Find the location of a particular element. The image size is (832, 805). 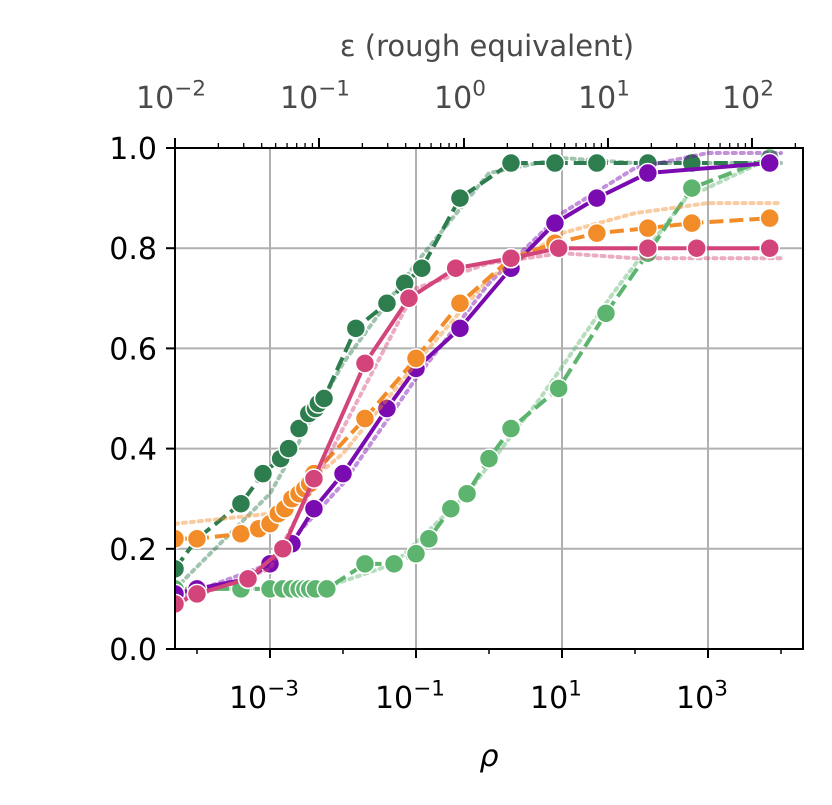

top-axis-label: ε (rough equivalent) is located at coordinates (487, 46).